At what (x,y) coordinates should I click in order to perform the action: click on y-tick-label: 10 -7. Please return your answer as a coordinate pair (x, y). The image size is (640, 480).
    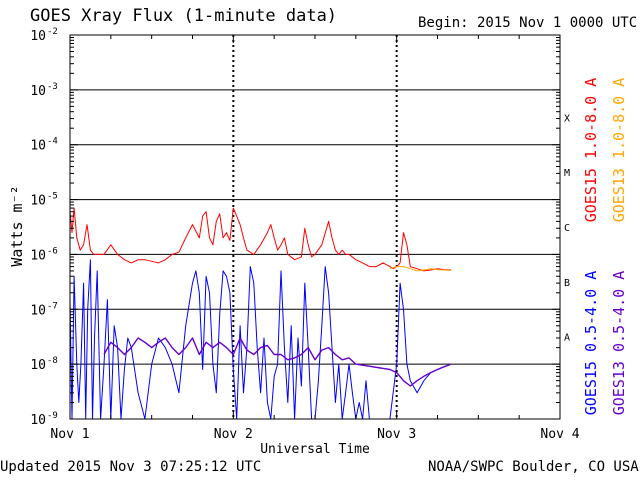
    Looking at the image, I should click on (44, 309).